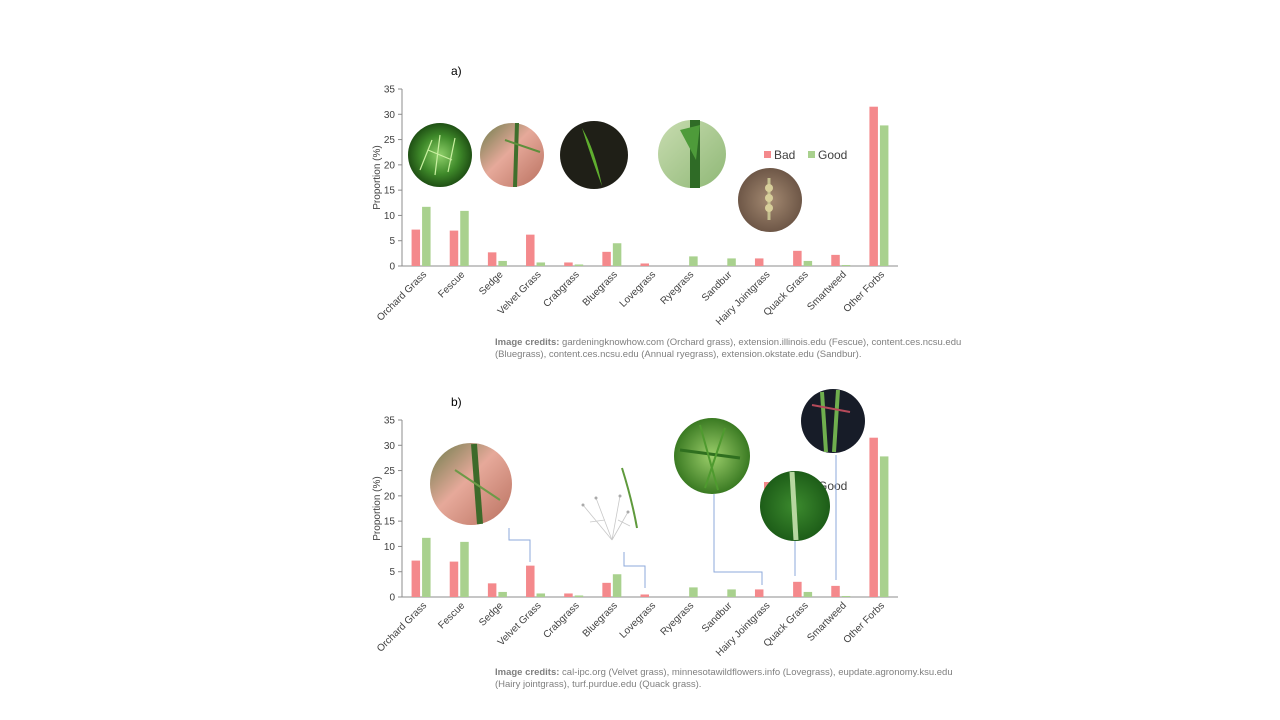 This screenshot has width=1280, height=720. I want to click on bar-good-fescue, so click(464, 238).